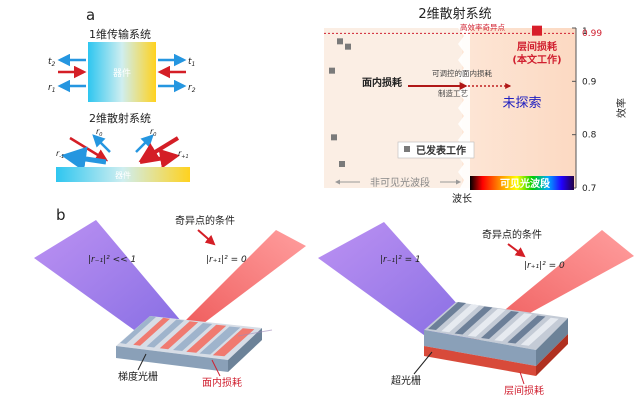 This screenshot has height=405, width=639. What do you see at coordinates (191, 62) in the screenshot?
I see `label-t1: t1` at bounding box center [191, 62].